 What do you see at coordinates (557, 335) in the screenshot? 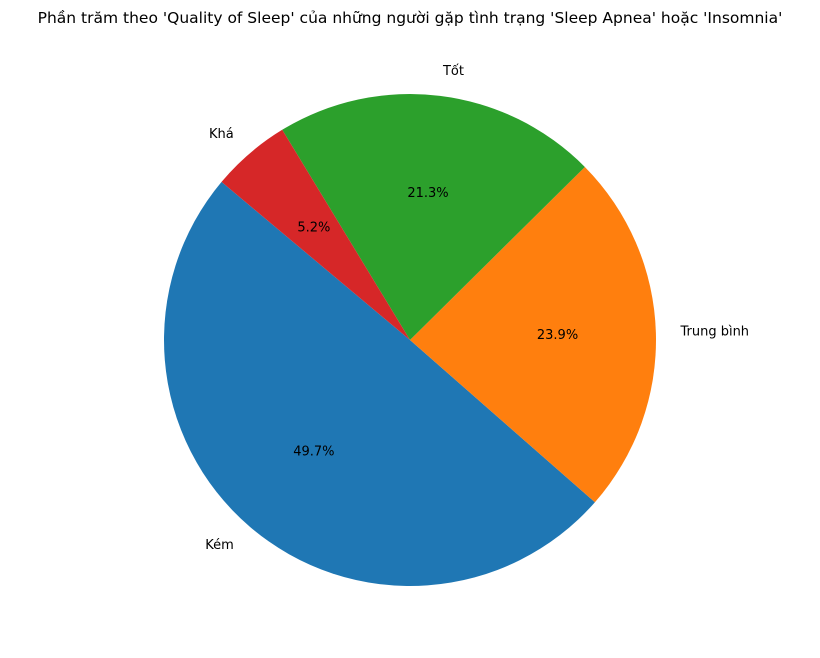
I see `percent-label-trung-binh: 23.9%` at bounding box center [557, 335].